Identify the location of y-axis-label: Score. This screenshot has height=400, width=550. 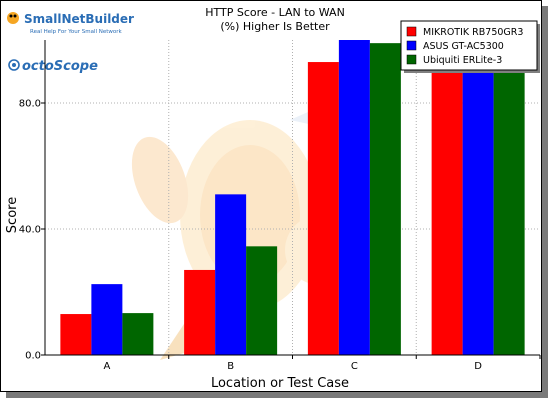
(12, 215).